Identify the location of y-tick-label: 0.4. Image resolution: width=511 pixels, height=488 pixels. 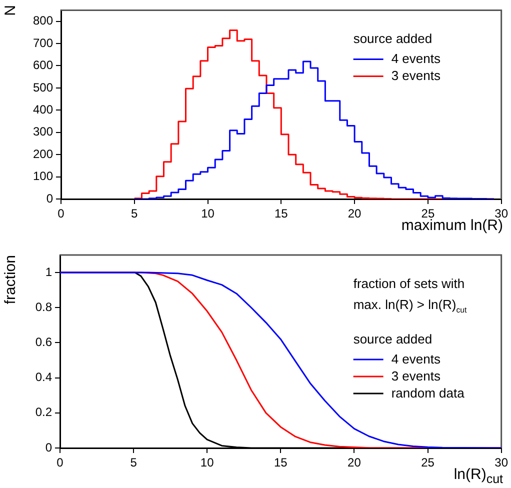
(43, 377).